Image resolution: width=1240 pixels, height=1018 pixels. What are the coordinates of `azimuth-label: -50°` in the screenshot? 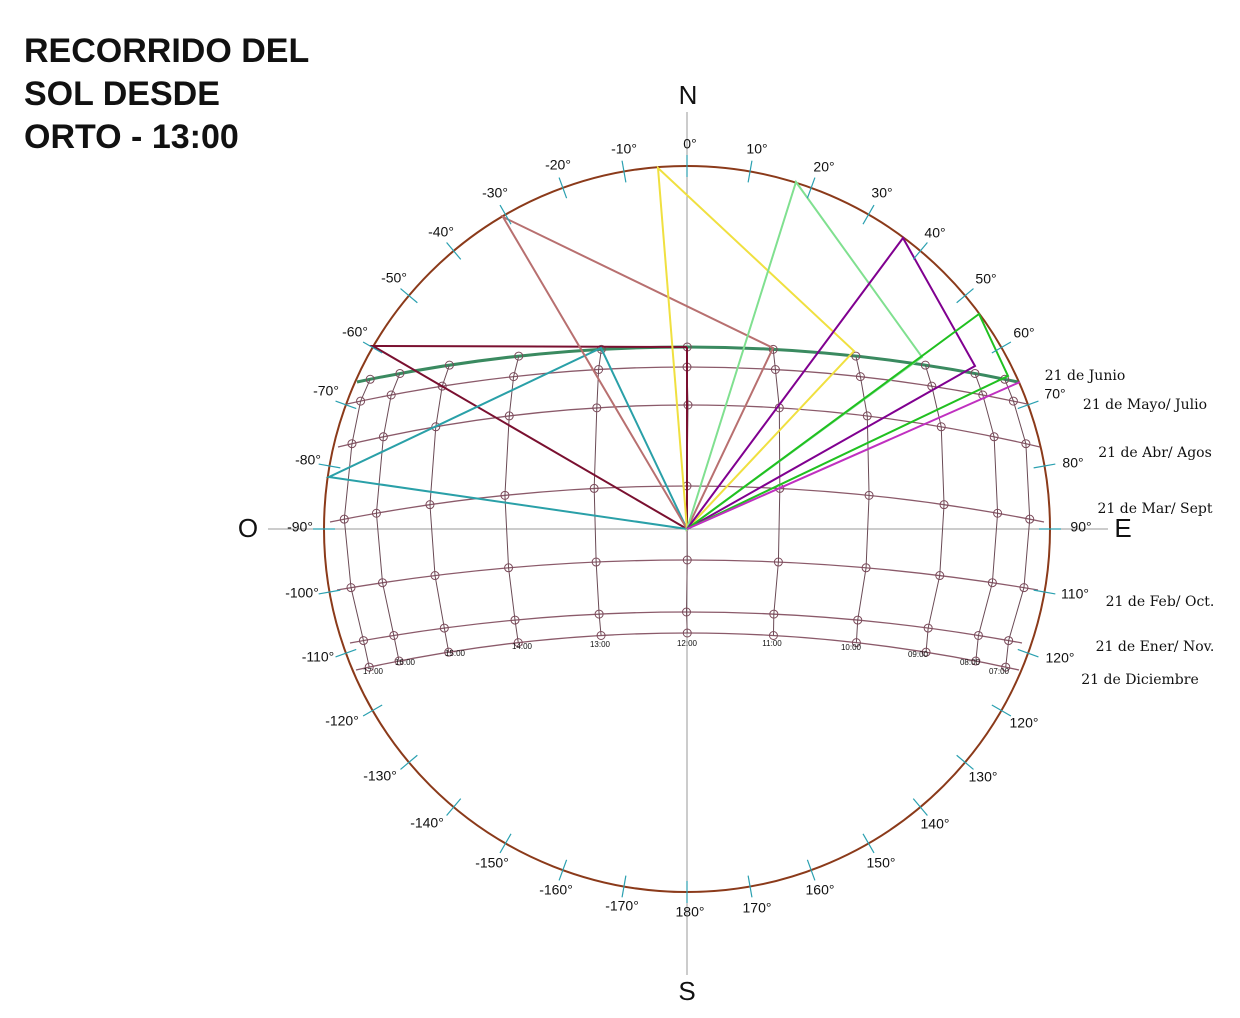 It's located at (394, 278).